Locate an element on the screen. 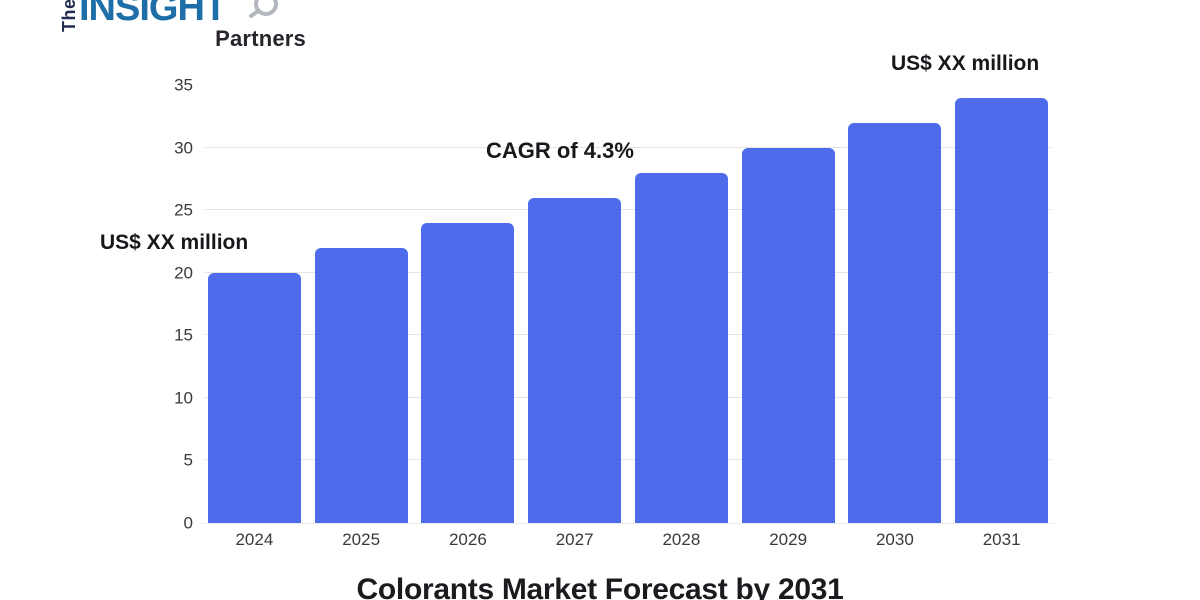  bar-2028 is located at coordinates (681, 347).